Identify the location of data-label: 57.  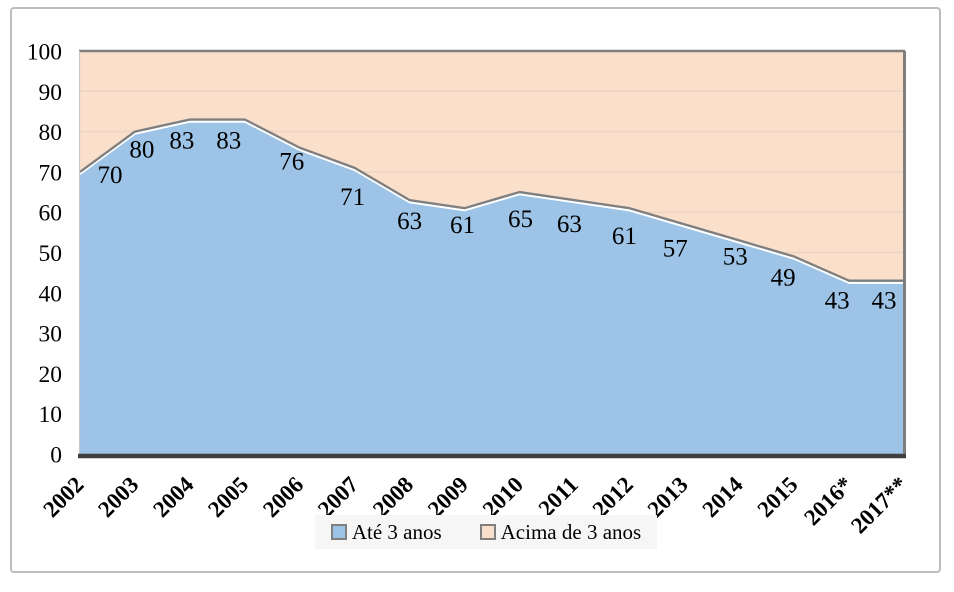
(675, 248).